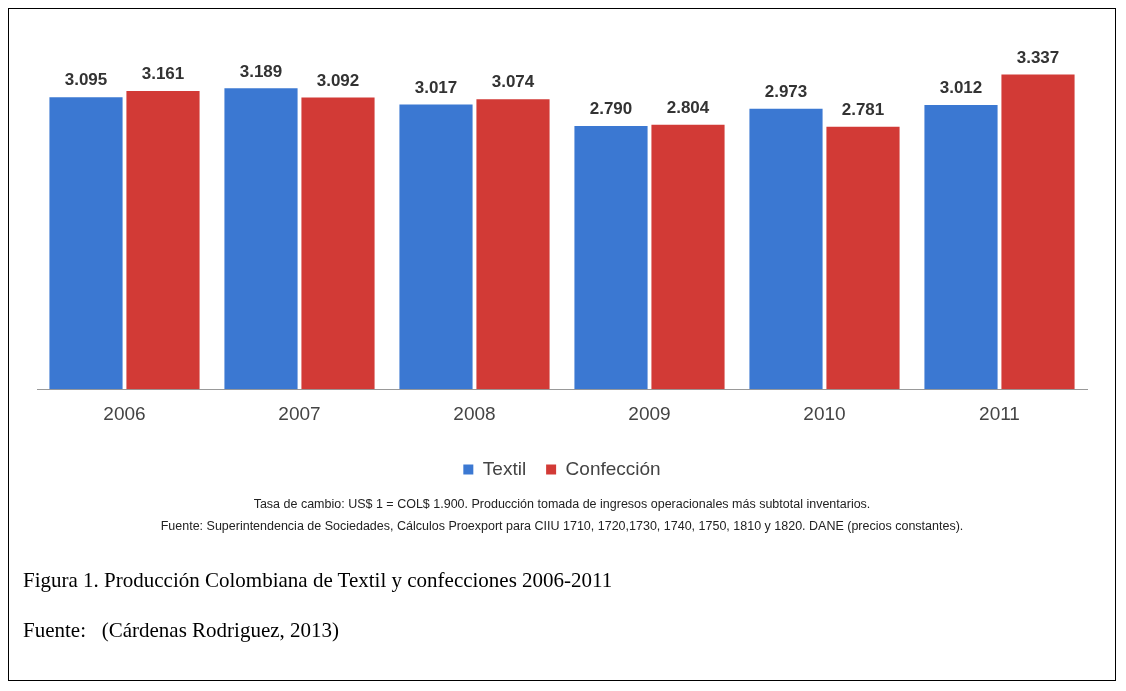  I want to click on source-note: Fuente: Superintendencia de Sociedades, Cálculos Proexport para CIIU 1710, 1720,1730, 1740, 1750, 1810 y 1820. DANE (precios constantes)., so click(562, 526).